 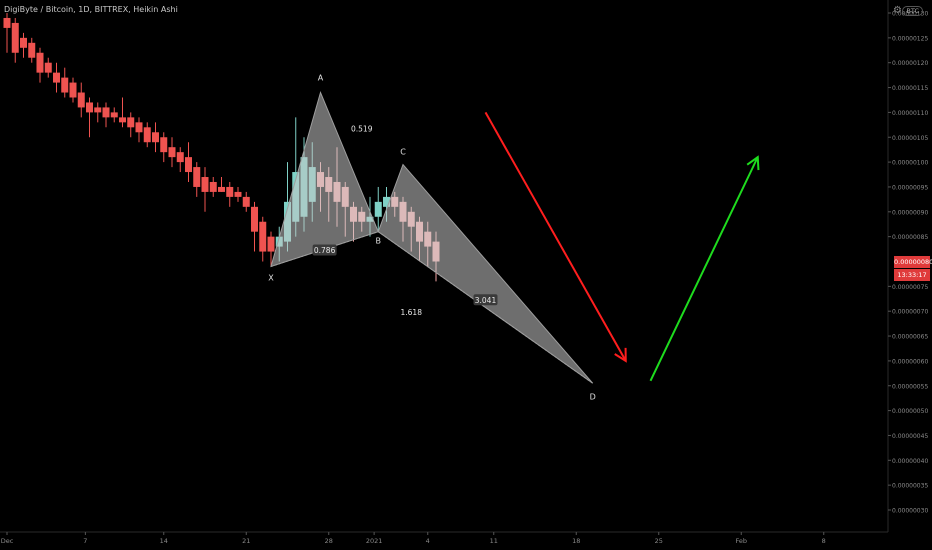 What do you see at coordinates (910, 163) in the screenshot?
I see `price-tick-label: 0.00000100` at bounding box center [910, 163].